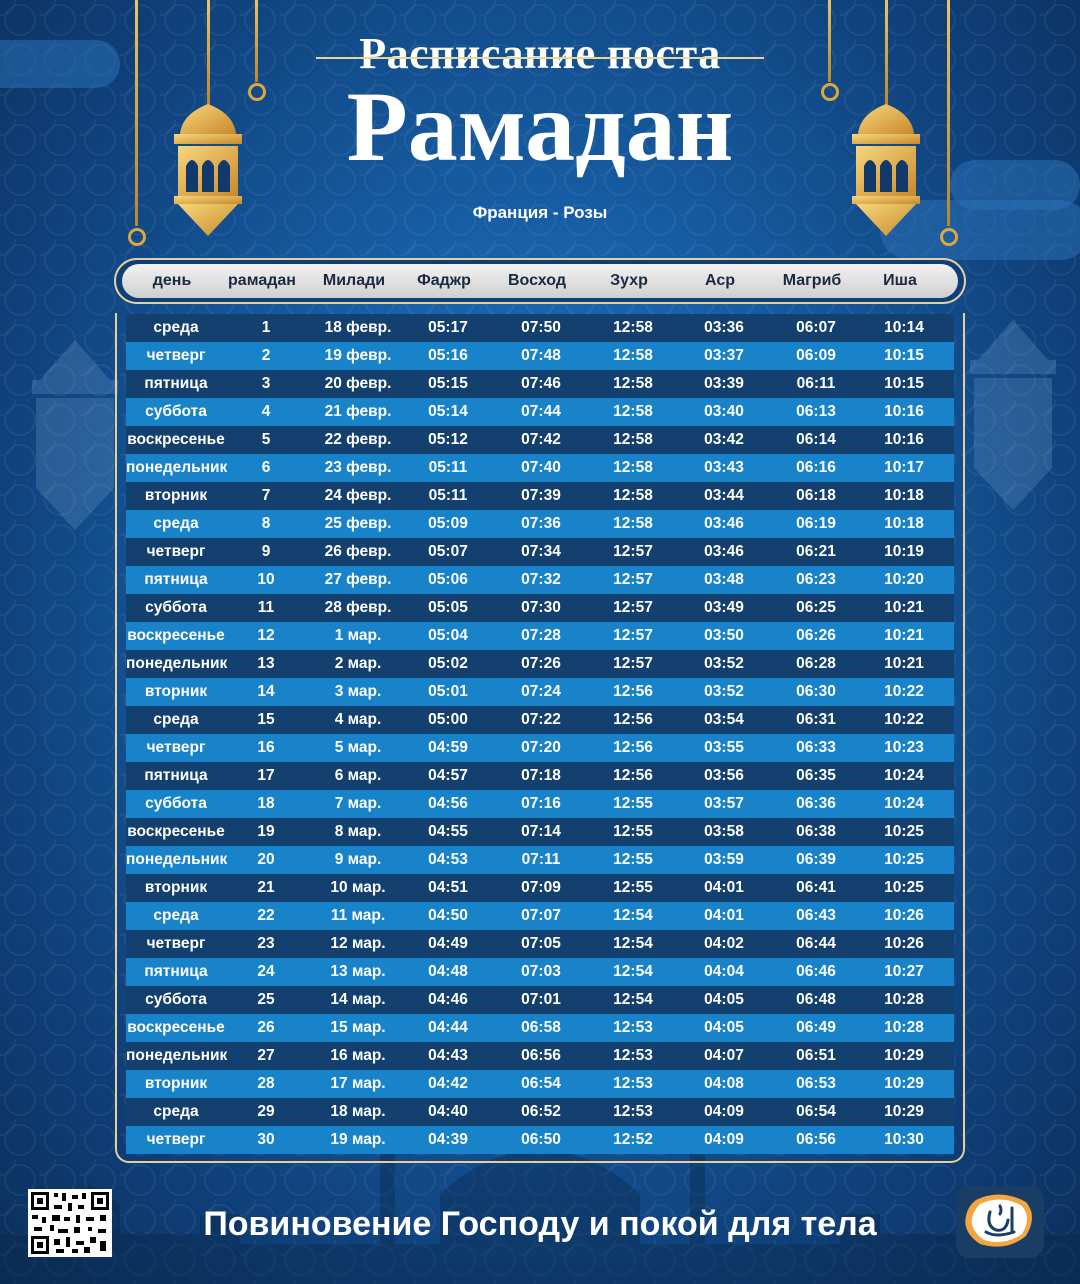 This screenshot has width=1080, height=1284. I want to click on cell-asr-time: 03:42, so click(724, 439).